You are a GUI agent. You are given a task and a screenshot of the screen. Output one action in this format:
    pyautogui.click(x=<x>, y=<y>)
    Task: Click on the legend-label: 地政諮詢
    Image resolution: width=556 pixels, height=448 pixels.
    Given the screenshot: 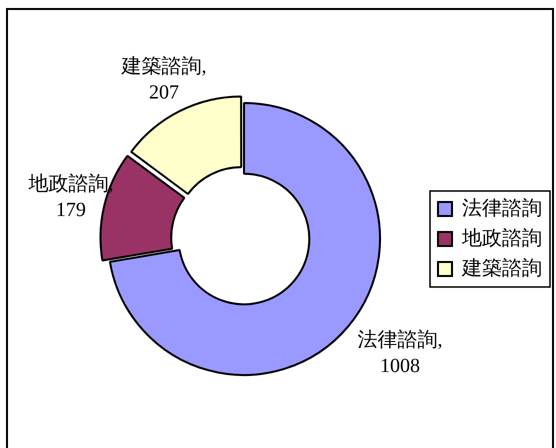 What is the action you would take?
    pyautogui.click(x=501, y=238)
    